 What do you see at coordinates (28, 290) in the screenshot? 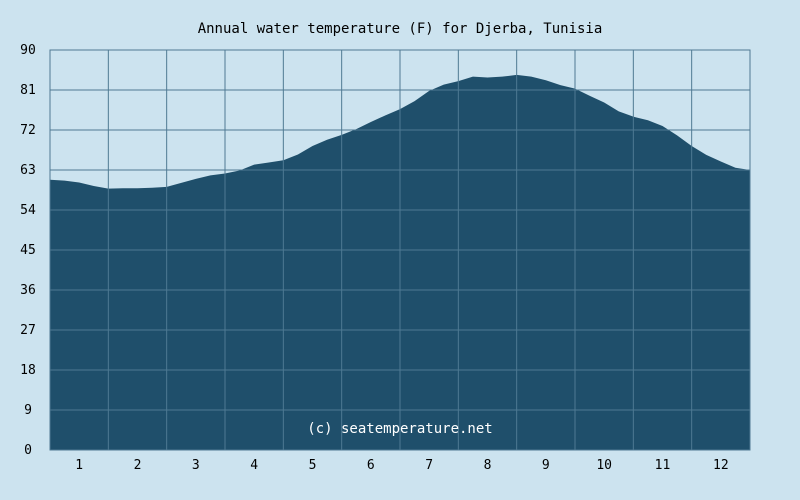
I see `y-tick-label: 36` at bounding box center [28, 290].